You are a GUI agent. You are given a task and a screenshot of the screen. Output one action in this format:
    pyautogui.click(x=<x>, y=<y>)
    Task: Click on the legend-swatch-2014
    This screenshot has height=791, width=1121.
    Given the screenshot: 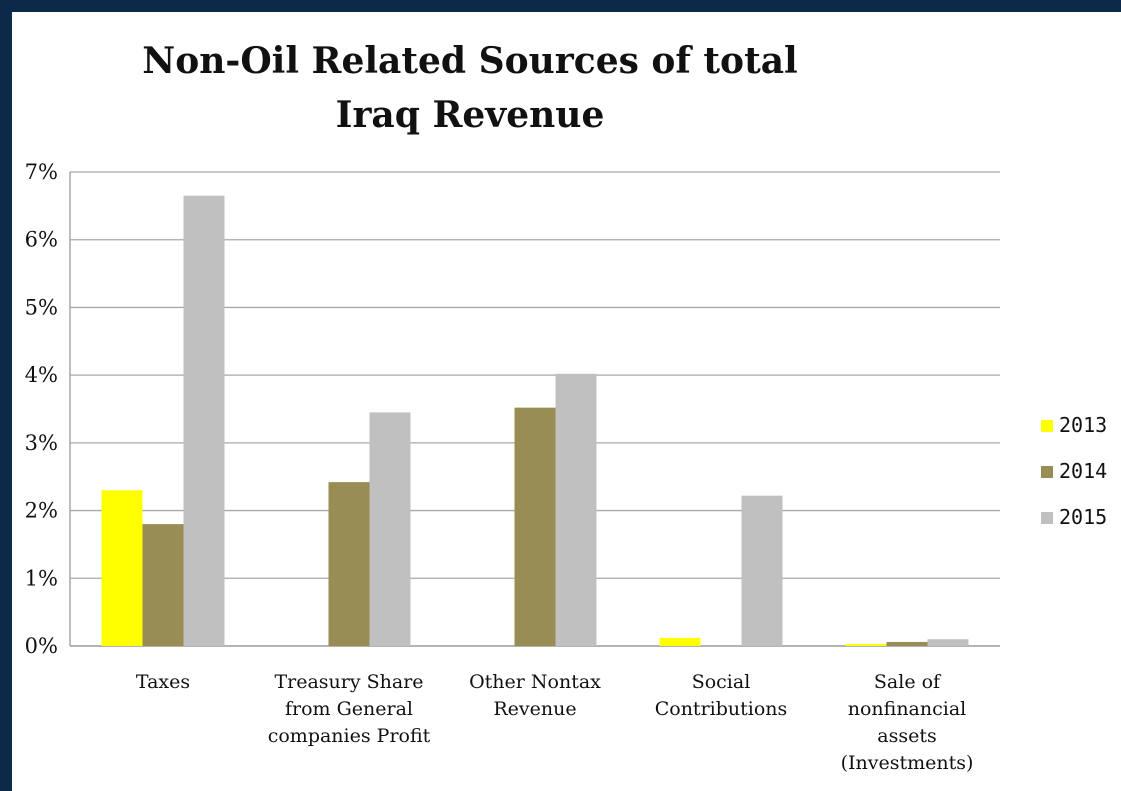 What is the action you would take?
    pyautogui.click(x=1047, y=472)
    